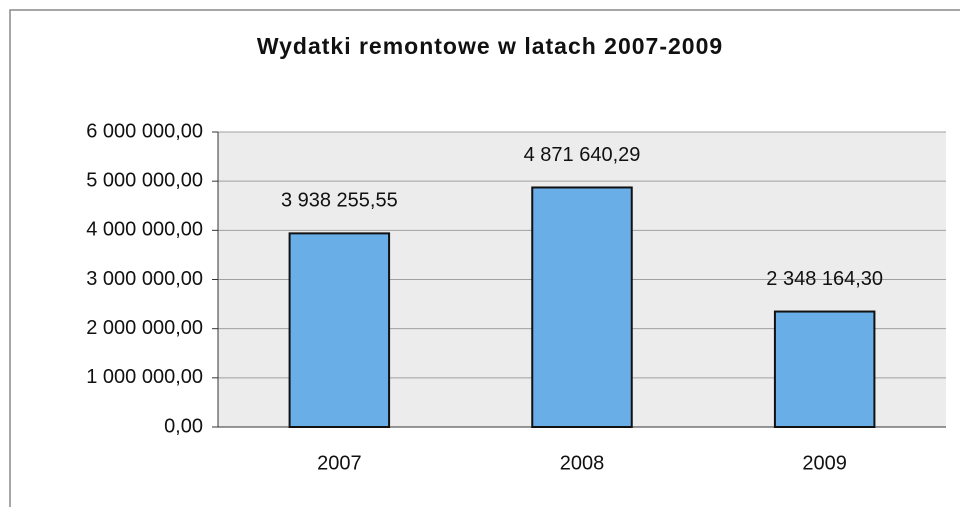 The width and height of the screenshot is (960, 507). I want to click on y-tick-label: 5 000 000,00, so click(144, 180).